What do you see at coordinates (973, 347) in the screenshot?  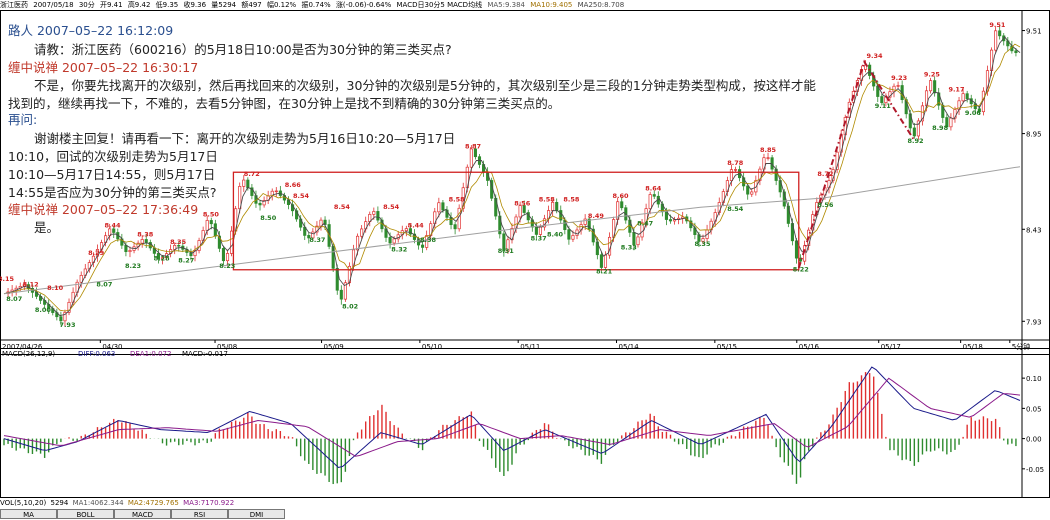 I see `time-tick-label: 05/18` at bounding box center [973, 347].